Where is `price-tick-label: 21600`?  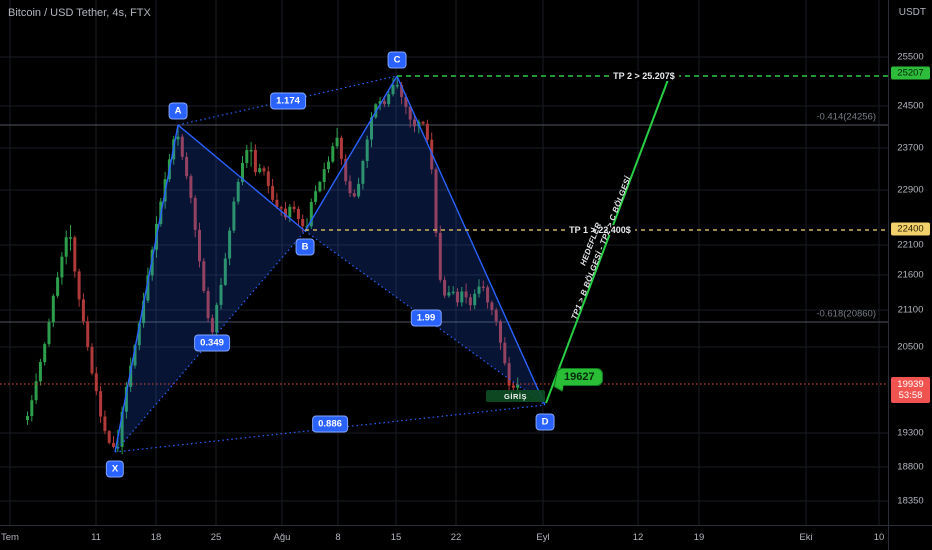 price-tick-label: 21600 is located at coordinates (910, 275).